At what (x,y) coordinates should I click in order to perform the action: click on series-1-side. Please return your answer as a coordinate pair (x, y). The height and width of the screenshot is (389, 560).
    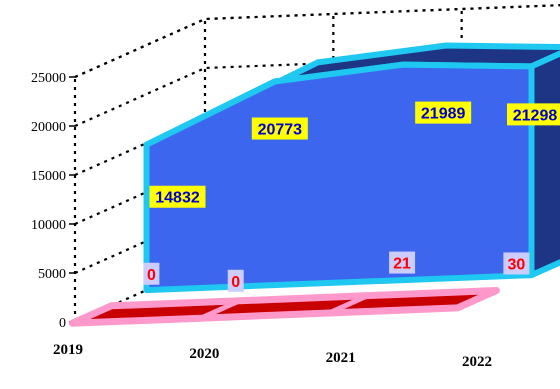
    Looking at the image, I should click on (544, 164).